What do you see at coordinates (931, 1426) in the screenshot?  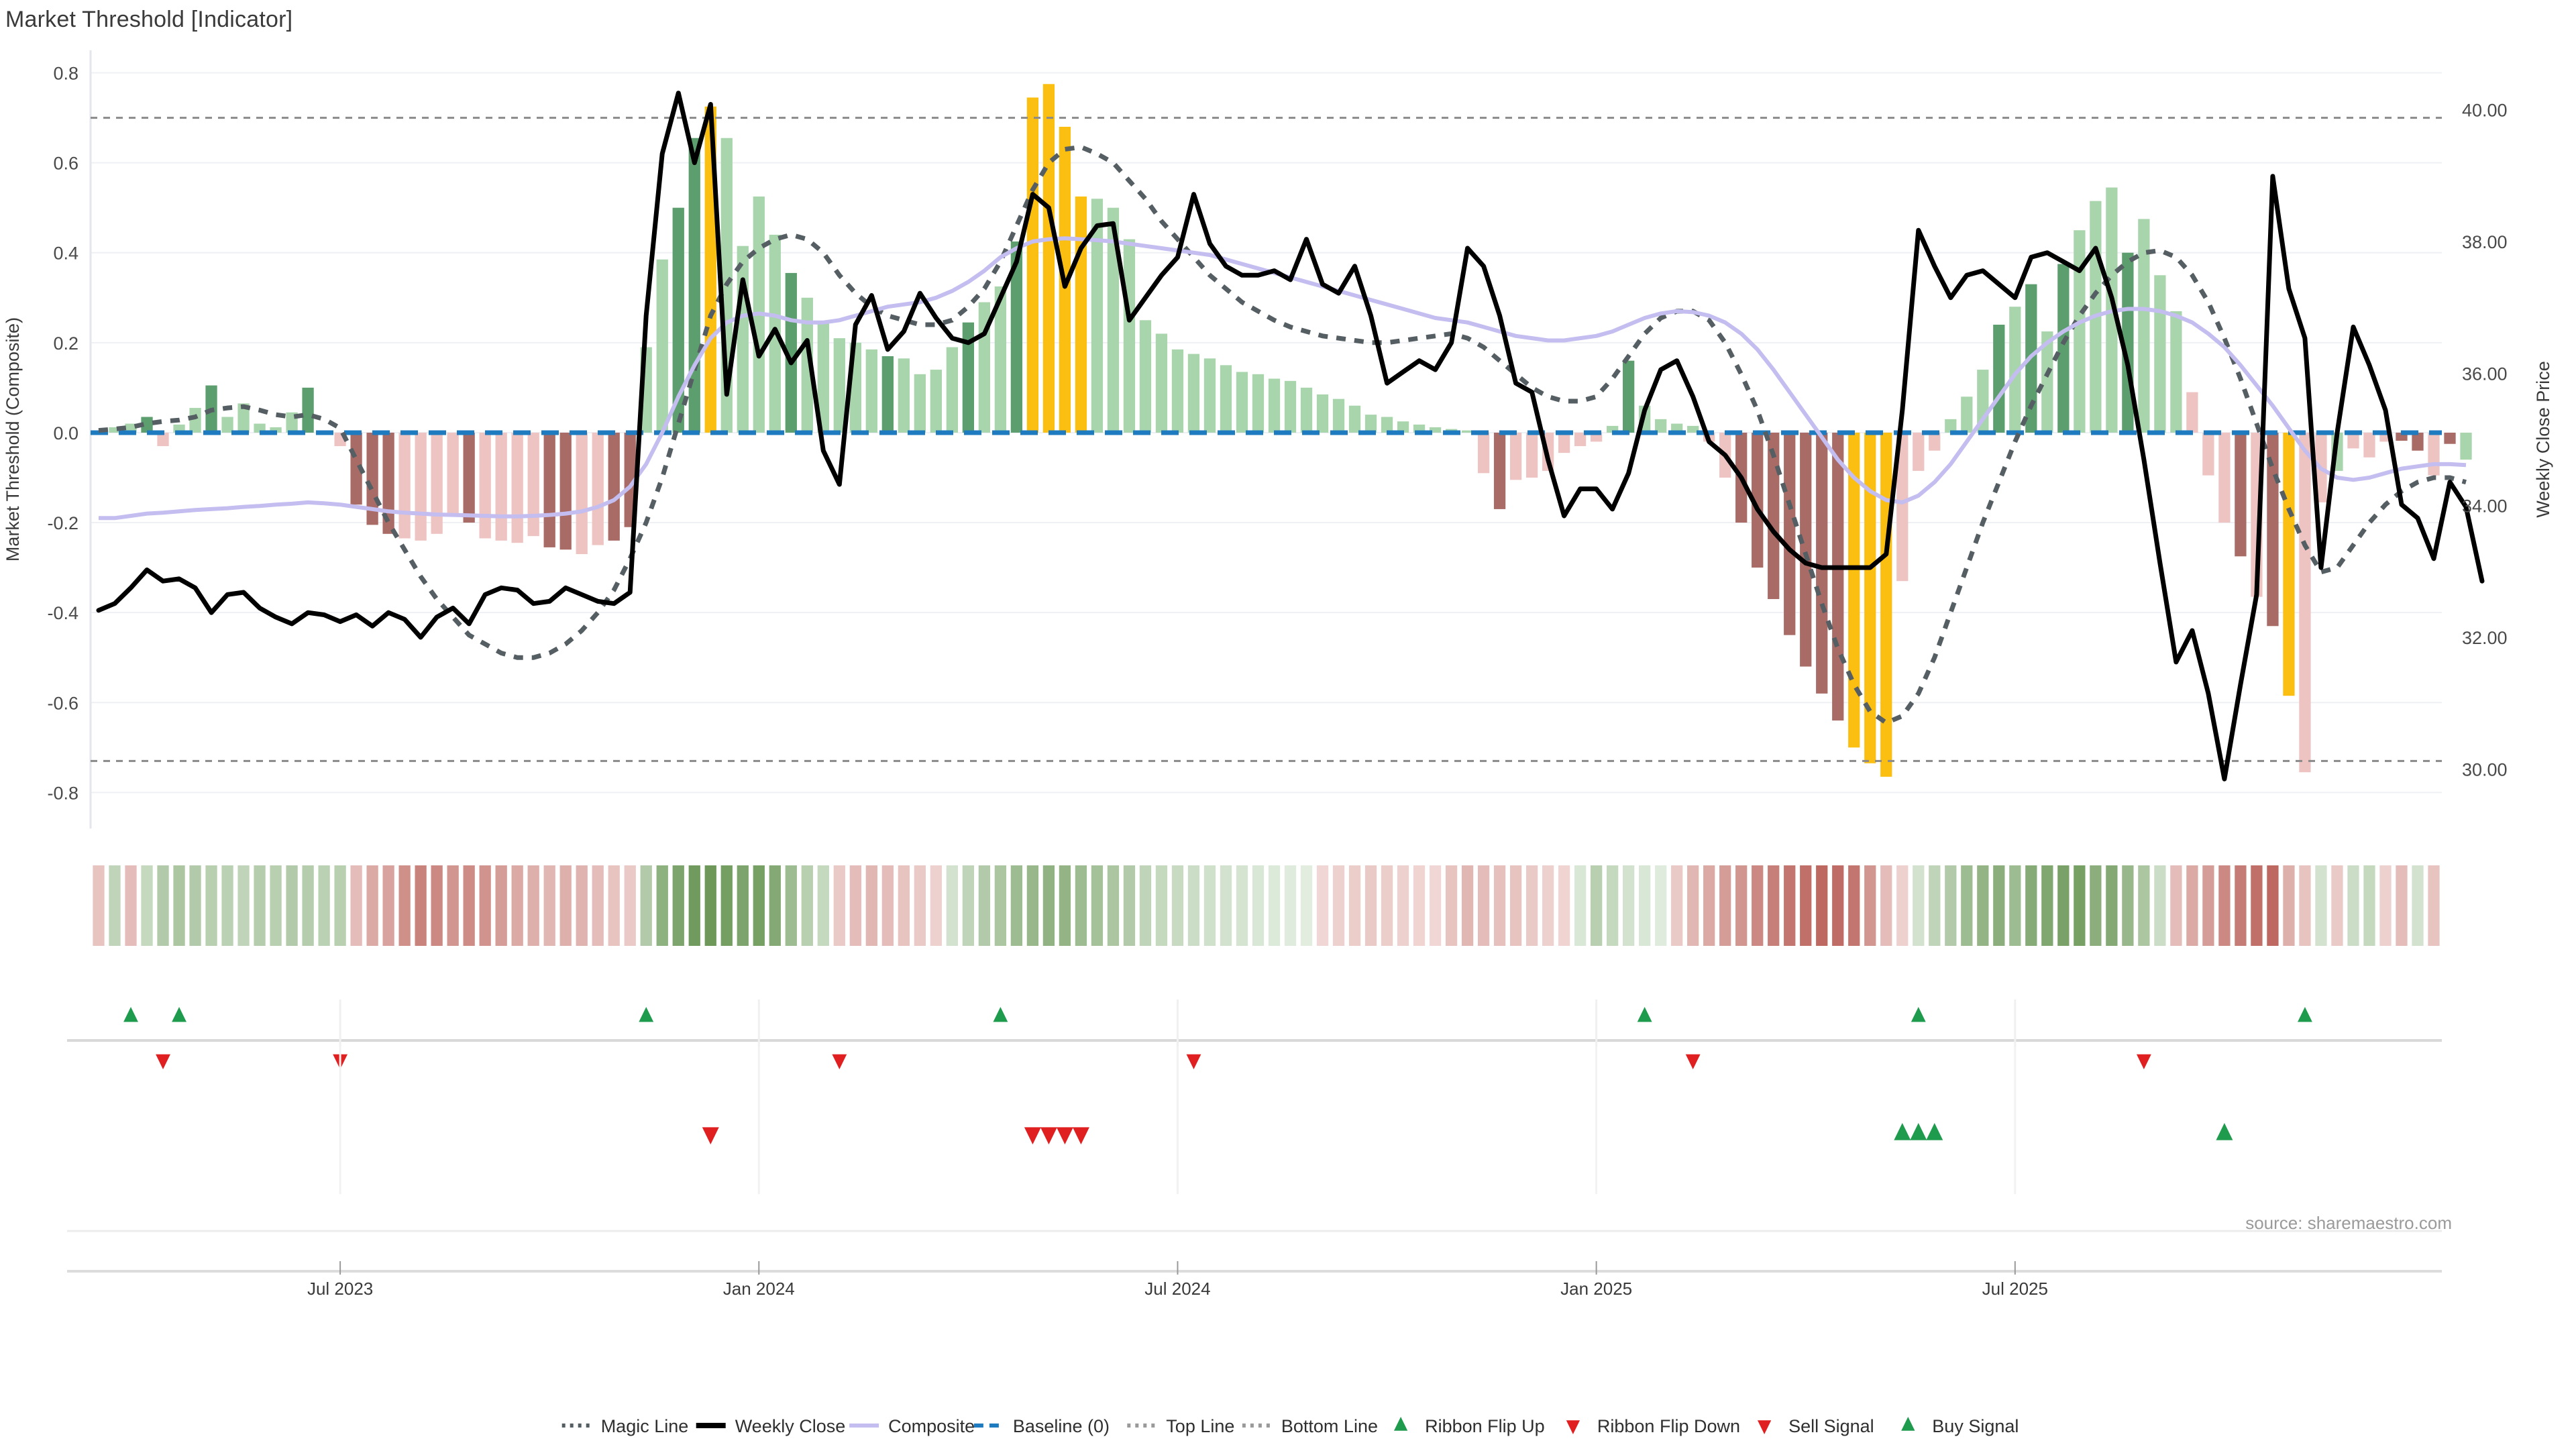 I see `legend-label: Composite` at bounding box center [931, 1426].